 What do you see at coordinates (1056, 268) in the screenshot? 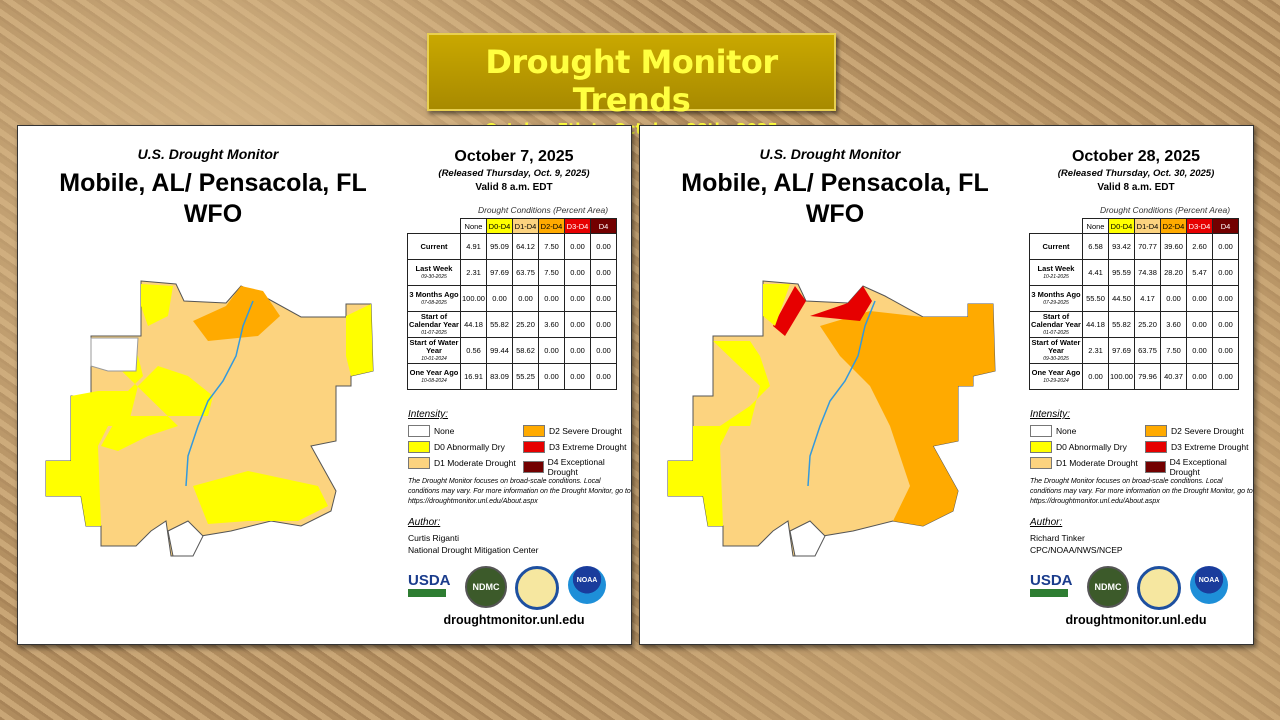
I see `row-label-text: Last Week` at bounding box center [1056, 268].